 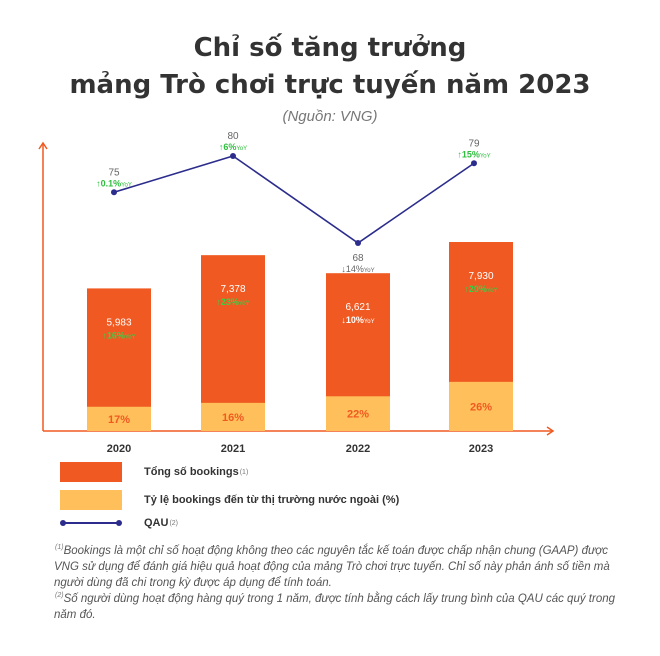 I want to click on bookings-yoy-label-2020: ↑16%YoY, so click(x=118, y=335).